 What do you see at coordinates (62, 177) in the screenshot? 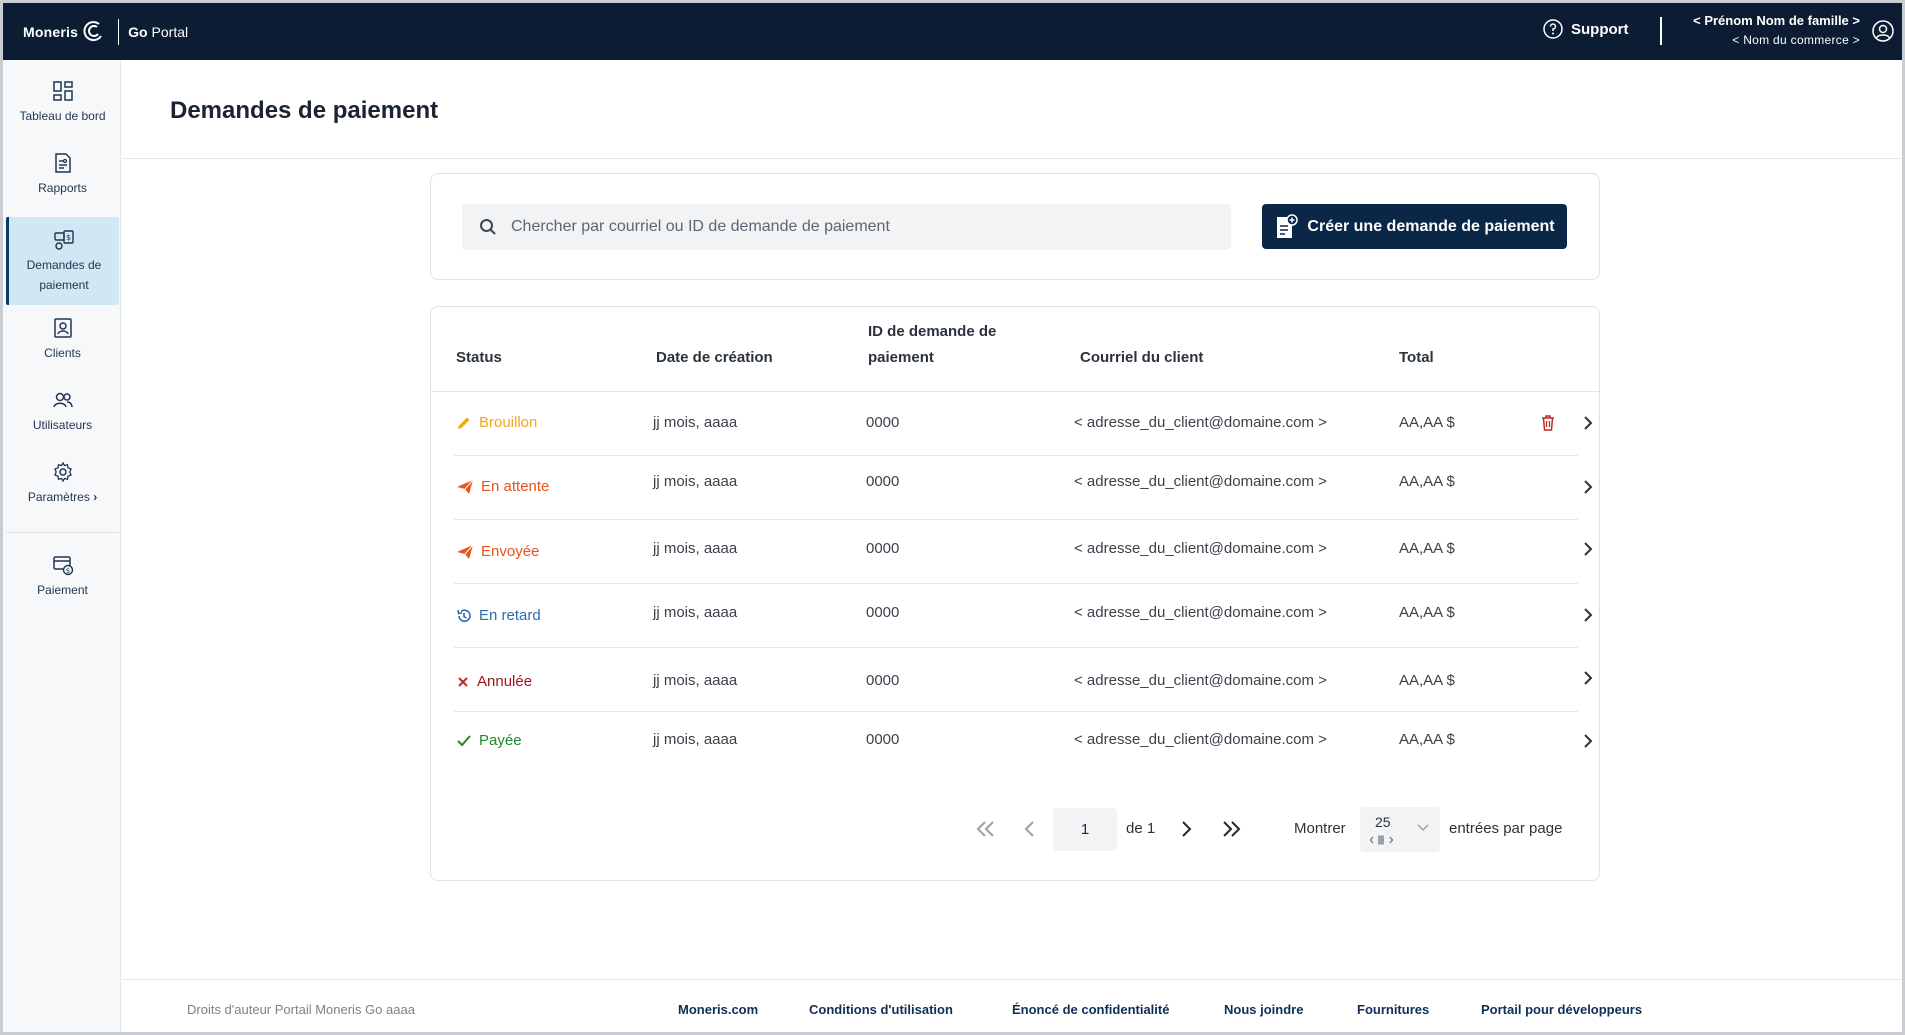
I see `sidebar-item-reports: Rapports` at bounding box center [62, 177].